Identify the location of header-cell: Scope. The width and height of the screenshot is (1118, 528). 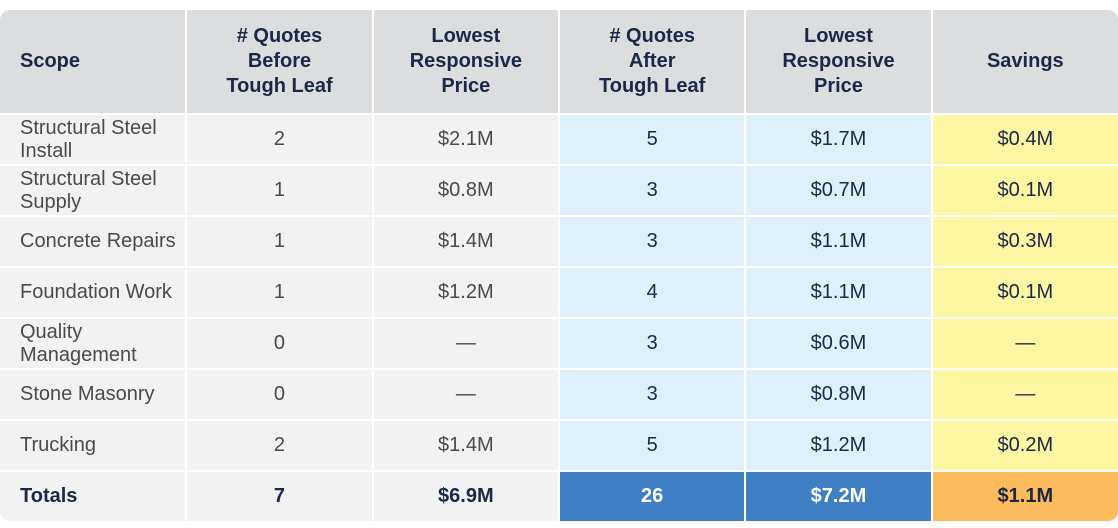
(94, 62).